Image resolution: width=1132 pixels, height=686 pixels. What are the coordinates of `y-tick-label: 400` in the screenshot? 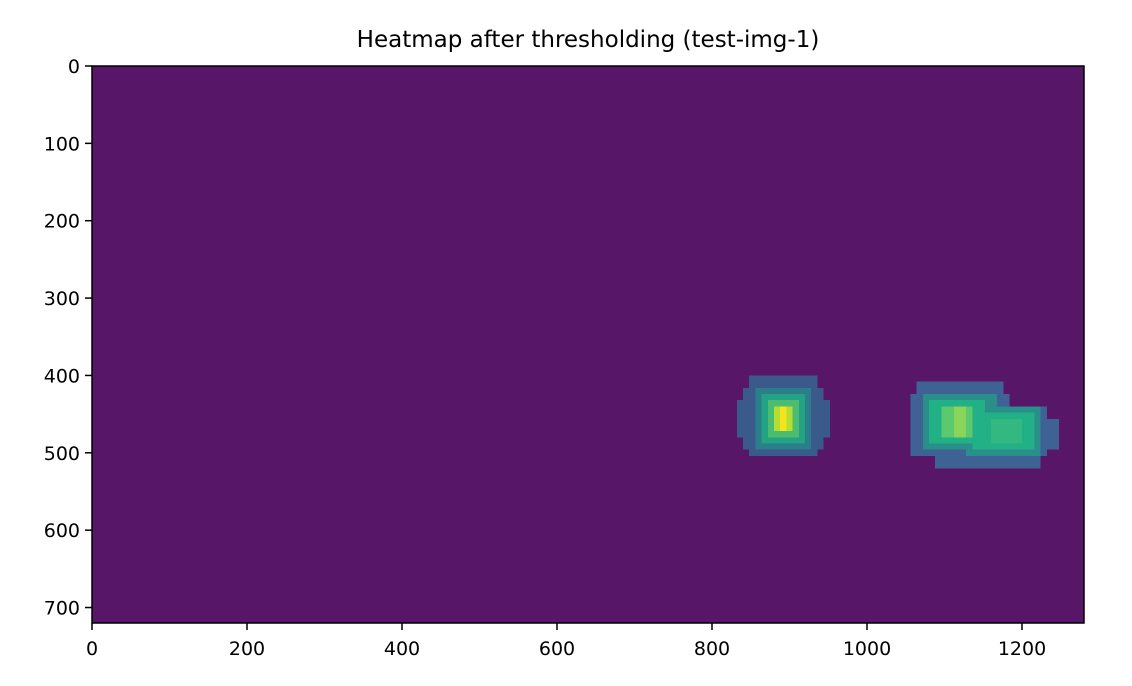 It's located at (62, 376).